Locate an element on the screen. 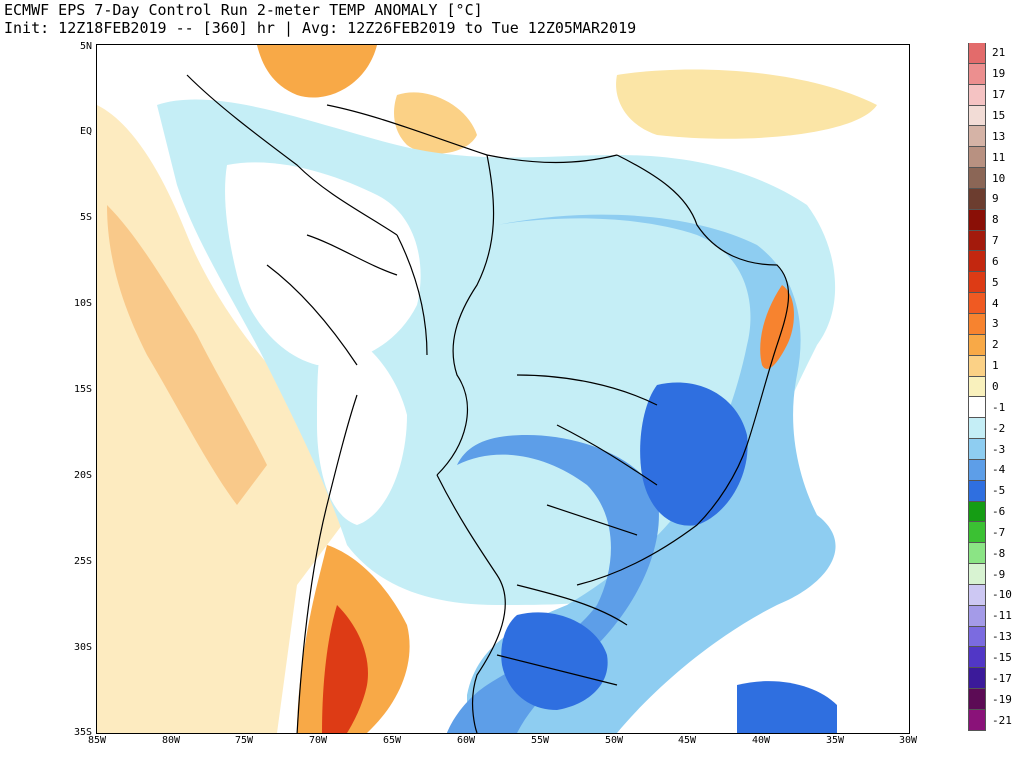 Image resolution: width=1024 pixels, height=768 pixels. color-scale-label: 9 is located at coordinates (995, 199).